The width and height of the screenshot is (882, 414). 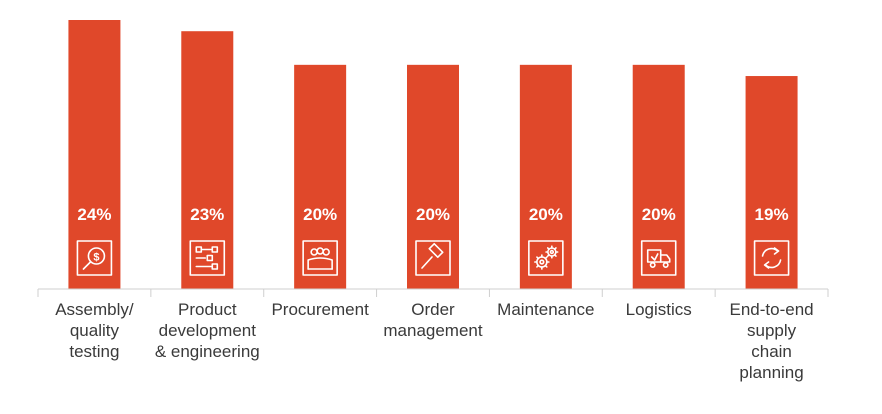 I want to click on bar-value-label: 23%, so click(x=207, y=214).